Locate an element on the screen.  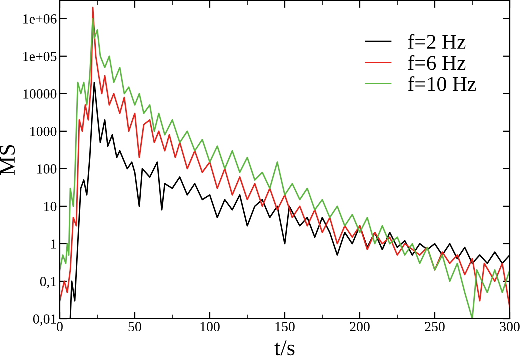
y-tick-label: 0,1 is located at coordinates (48, 282).